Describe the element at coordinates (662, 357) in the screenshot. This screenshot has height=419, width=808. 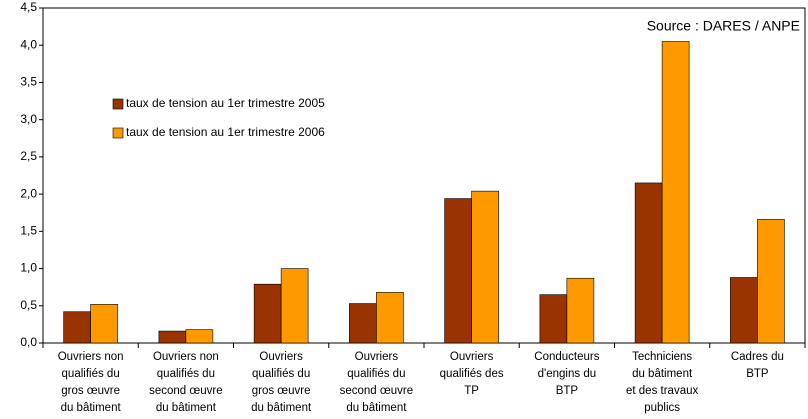
I see `x-tick-label: Techniciens` at that location.